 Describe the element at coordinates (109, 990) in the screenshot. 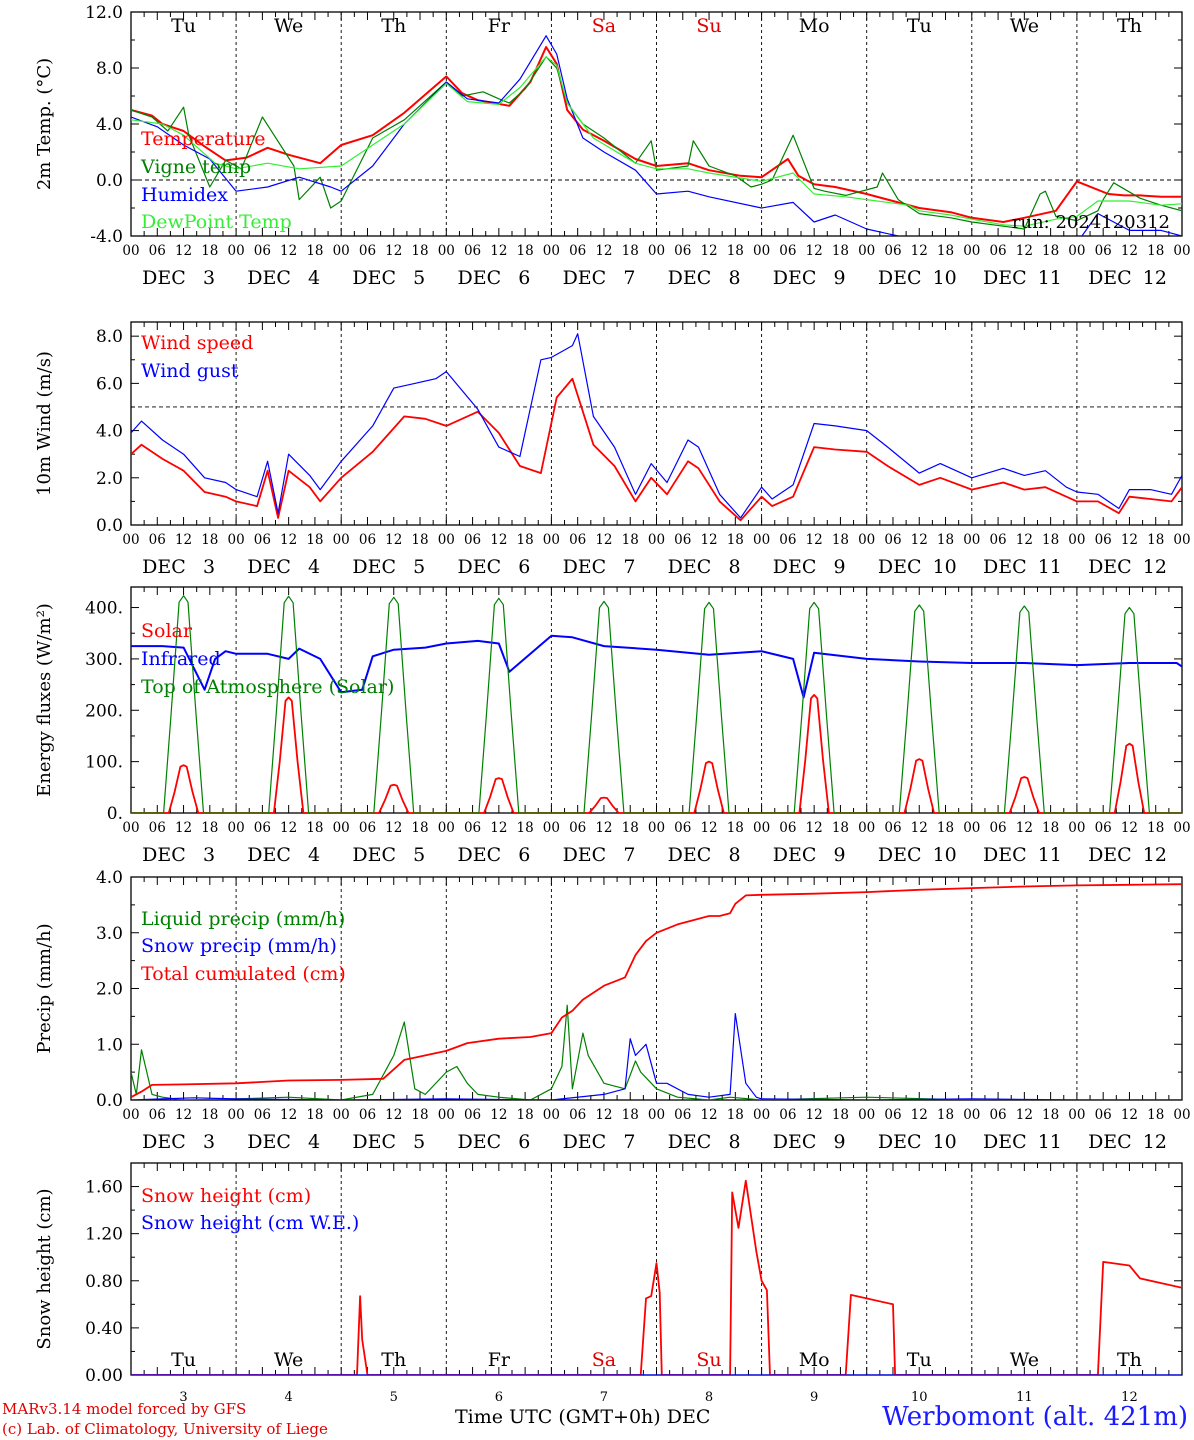

I see `y-tick-label: 2.0` at that location.